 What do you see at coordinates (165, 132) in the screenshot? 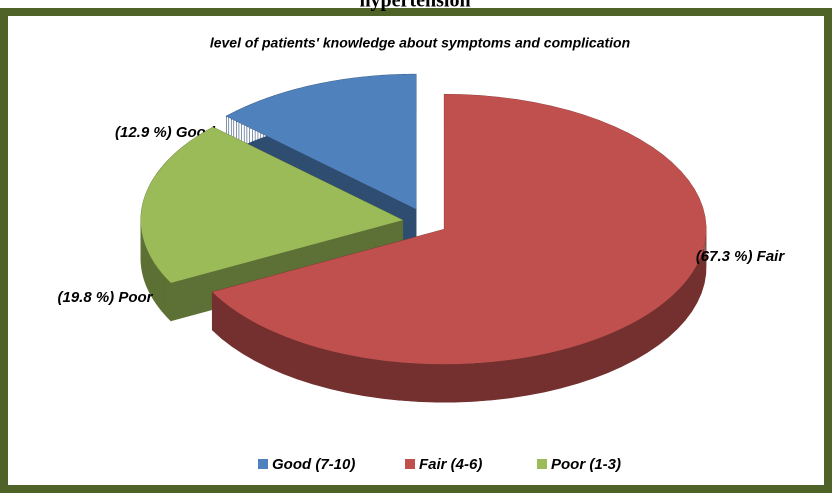
I see `data-label: (12.9 %) Good` at bounding box center [165, 132].